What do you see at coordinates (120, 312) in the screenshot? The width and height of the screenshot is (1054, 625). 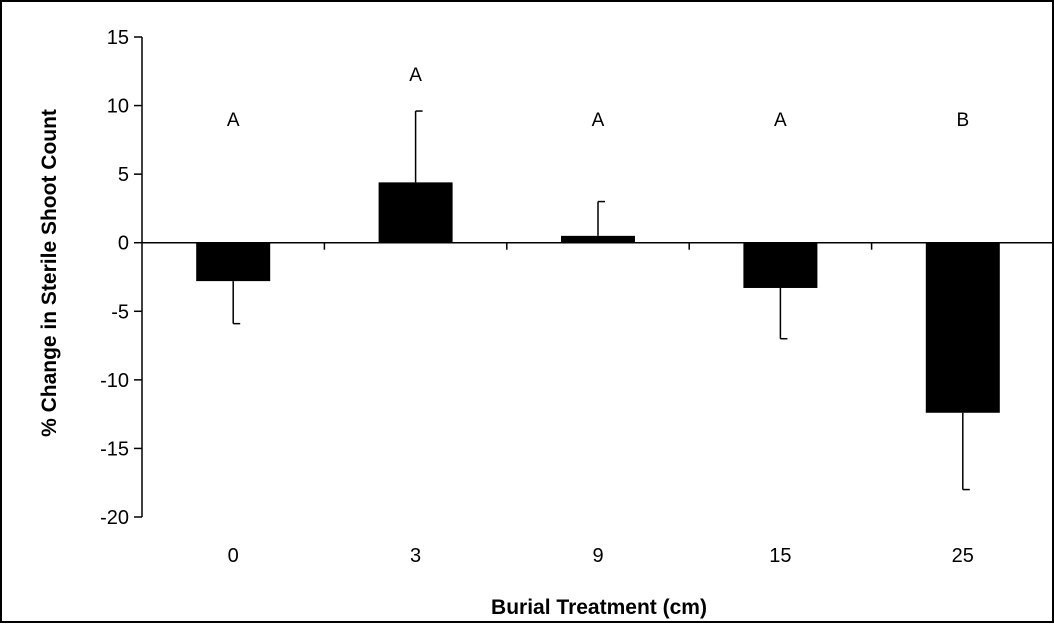 I see `y-tick-label: -5` at bounding box center [120, 312].